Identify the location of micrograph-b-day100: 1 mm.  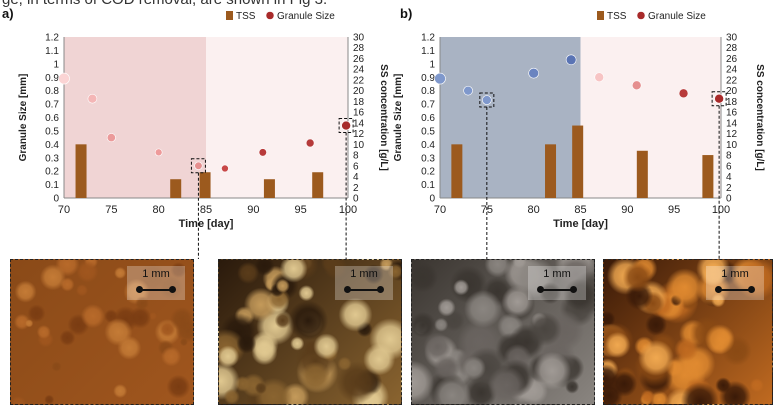
(688, 332).